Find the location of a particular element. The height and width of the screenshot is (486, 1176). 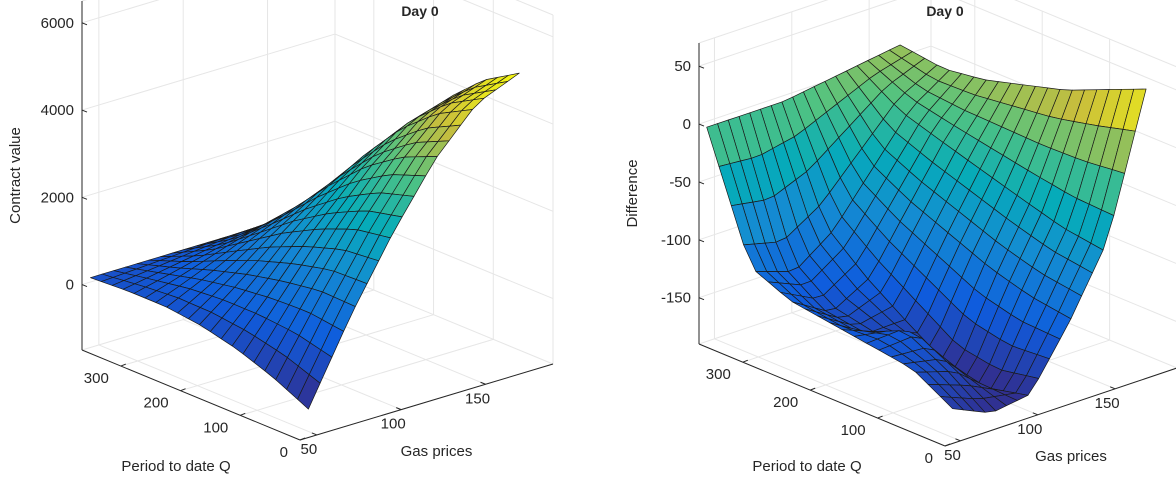

z-axis-label: Contract value is located at coordinates (15, 175).